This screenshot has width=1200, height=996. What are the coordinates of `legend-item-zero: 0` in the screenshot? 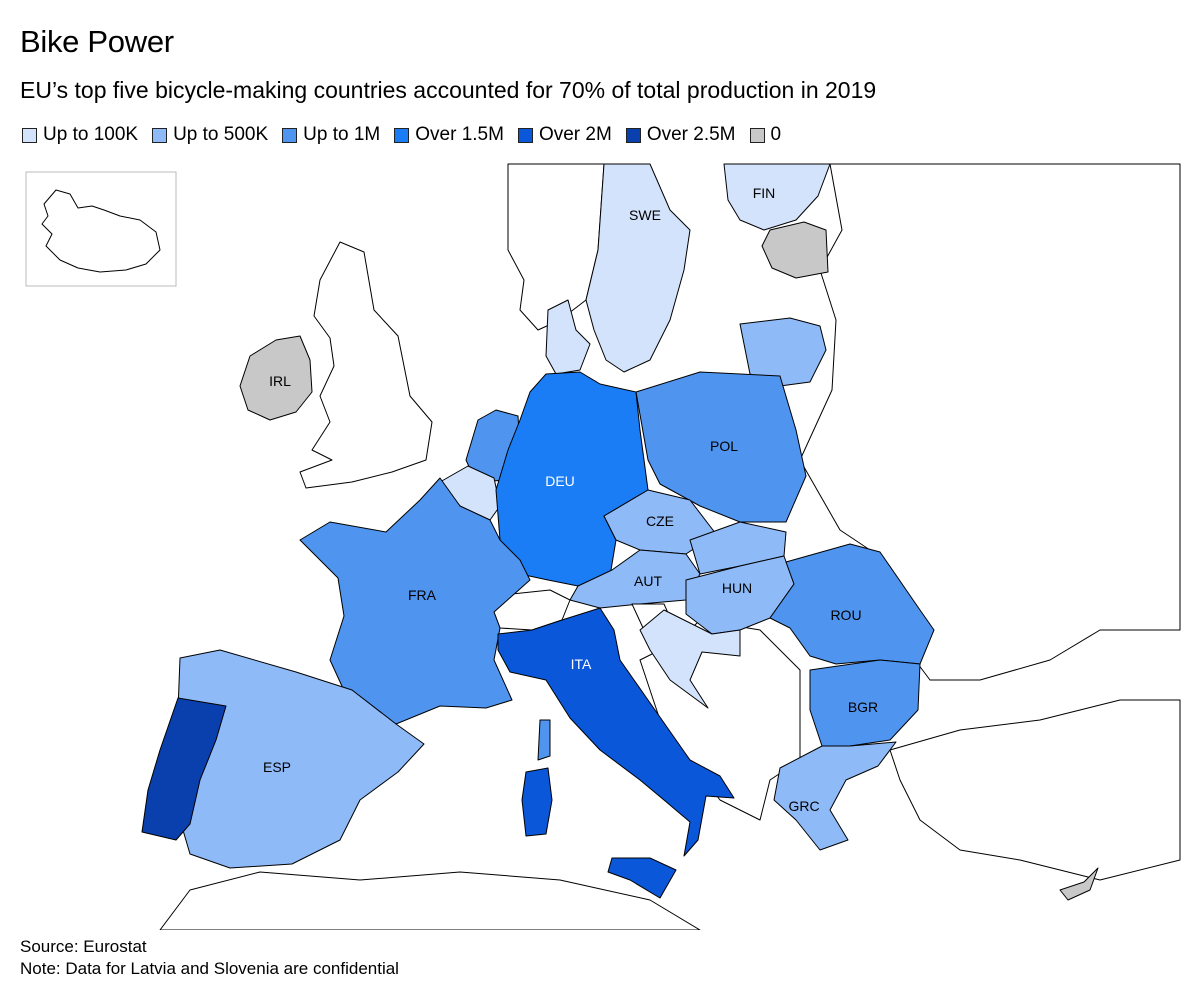 It's located at (765, 135).